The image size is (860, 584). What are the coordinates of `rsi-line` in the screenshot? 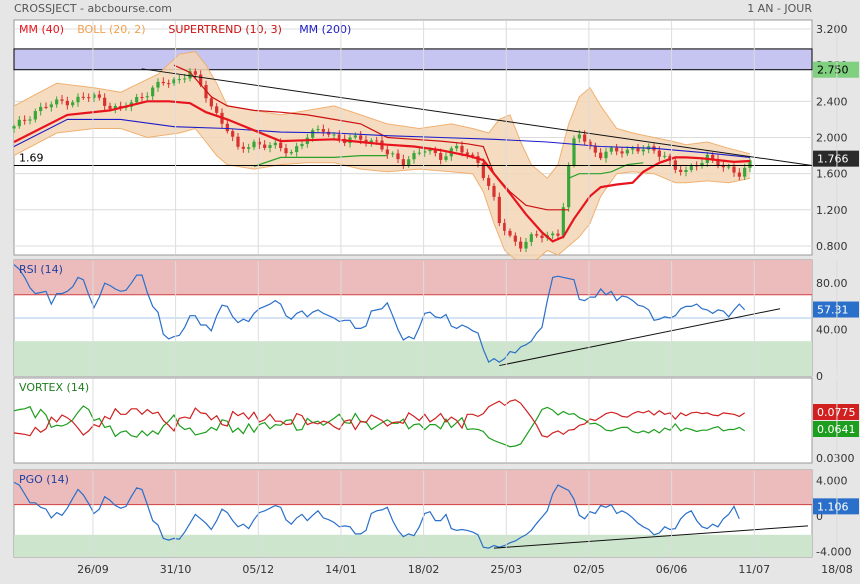 It's located at (379, 313).